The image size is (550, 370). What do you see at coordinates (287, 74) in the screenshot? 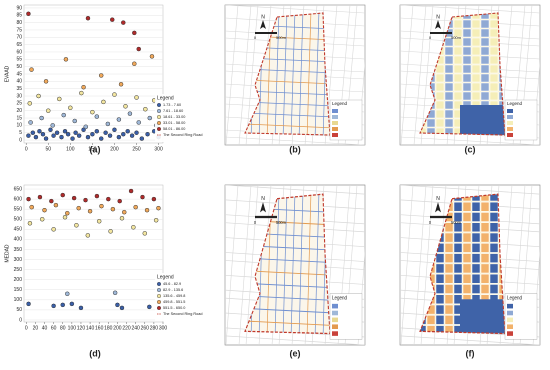
I see `second-ring-road` at bounding box center [287, 74].